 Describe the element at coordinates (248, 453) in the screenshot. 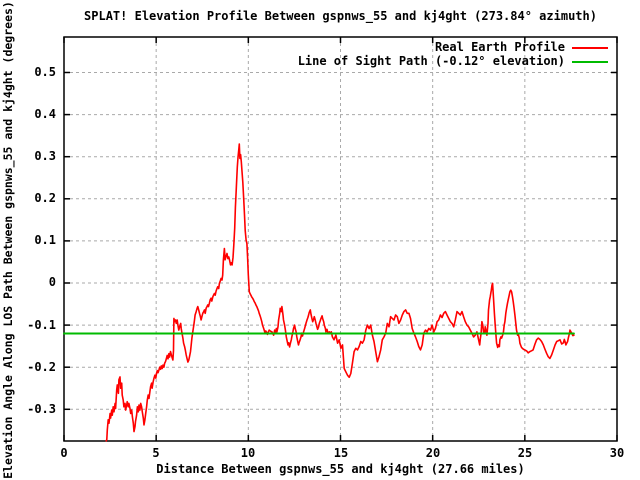

I see `x-tick-label: 10` at that location.